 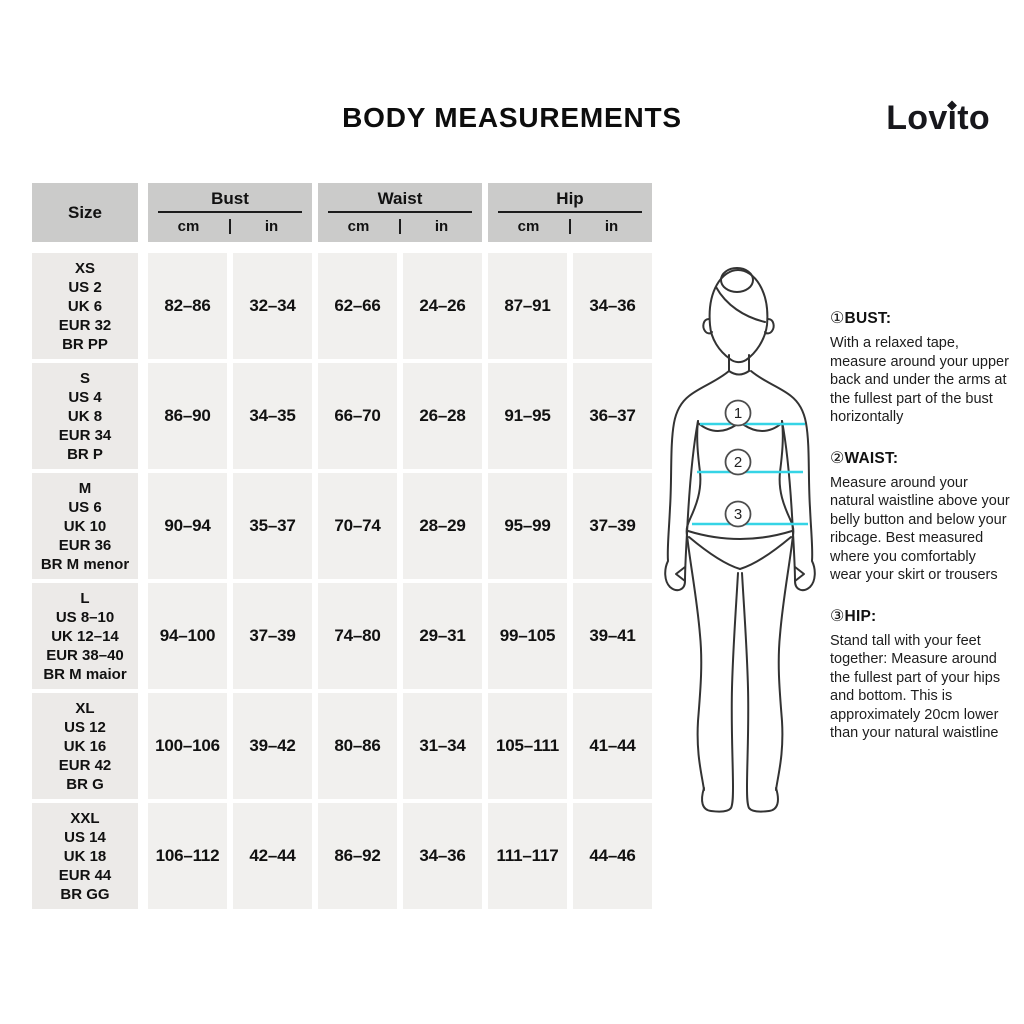 What do you see at coordinates (85, 545) in the screenshot?
I see `size-line: EUR 36` at bounding box center [85, 545].